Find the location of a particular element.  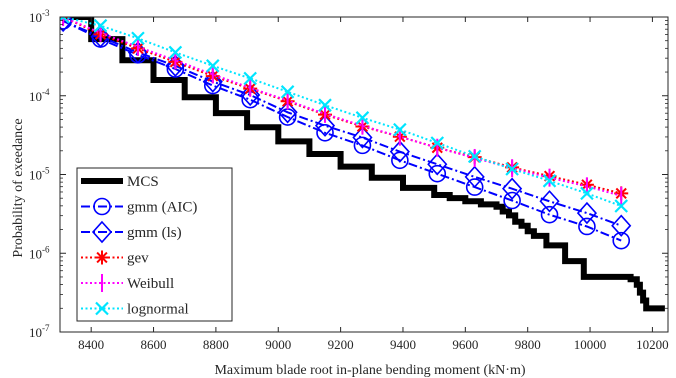

x-tick-label: 10000 is located at coordinates (590, 344).